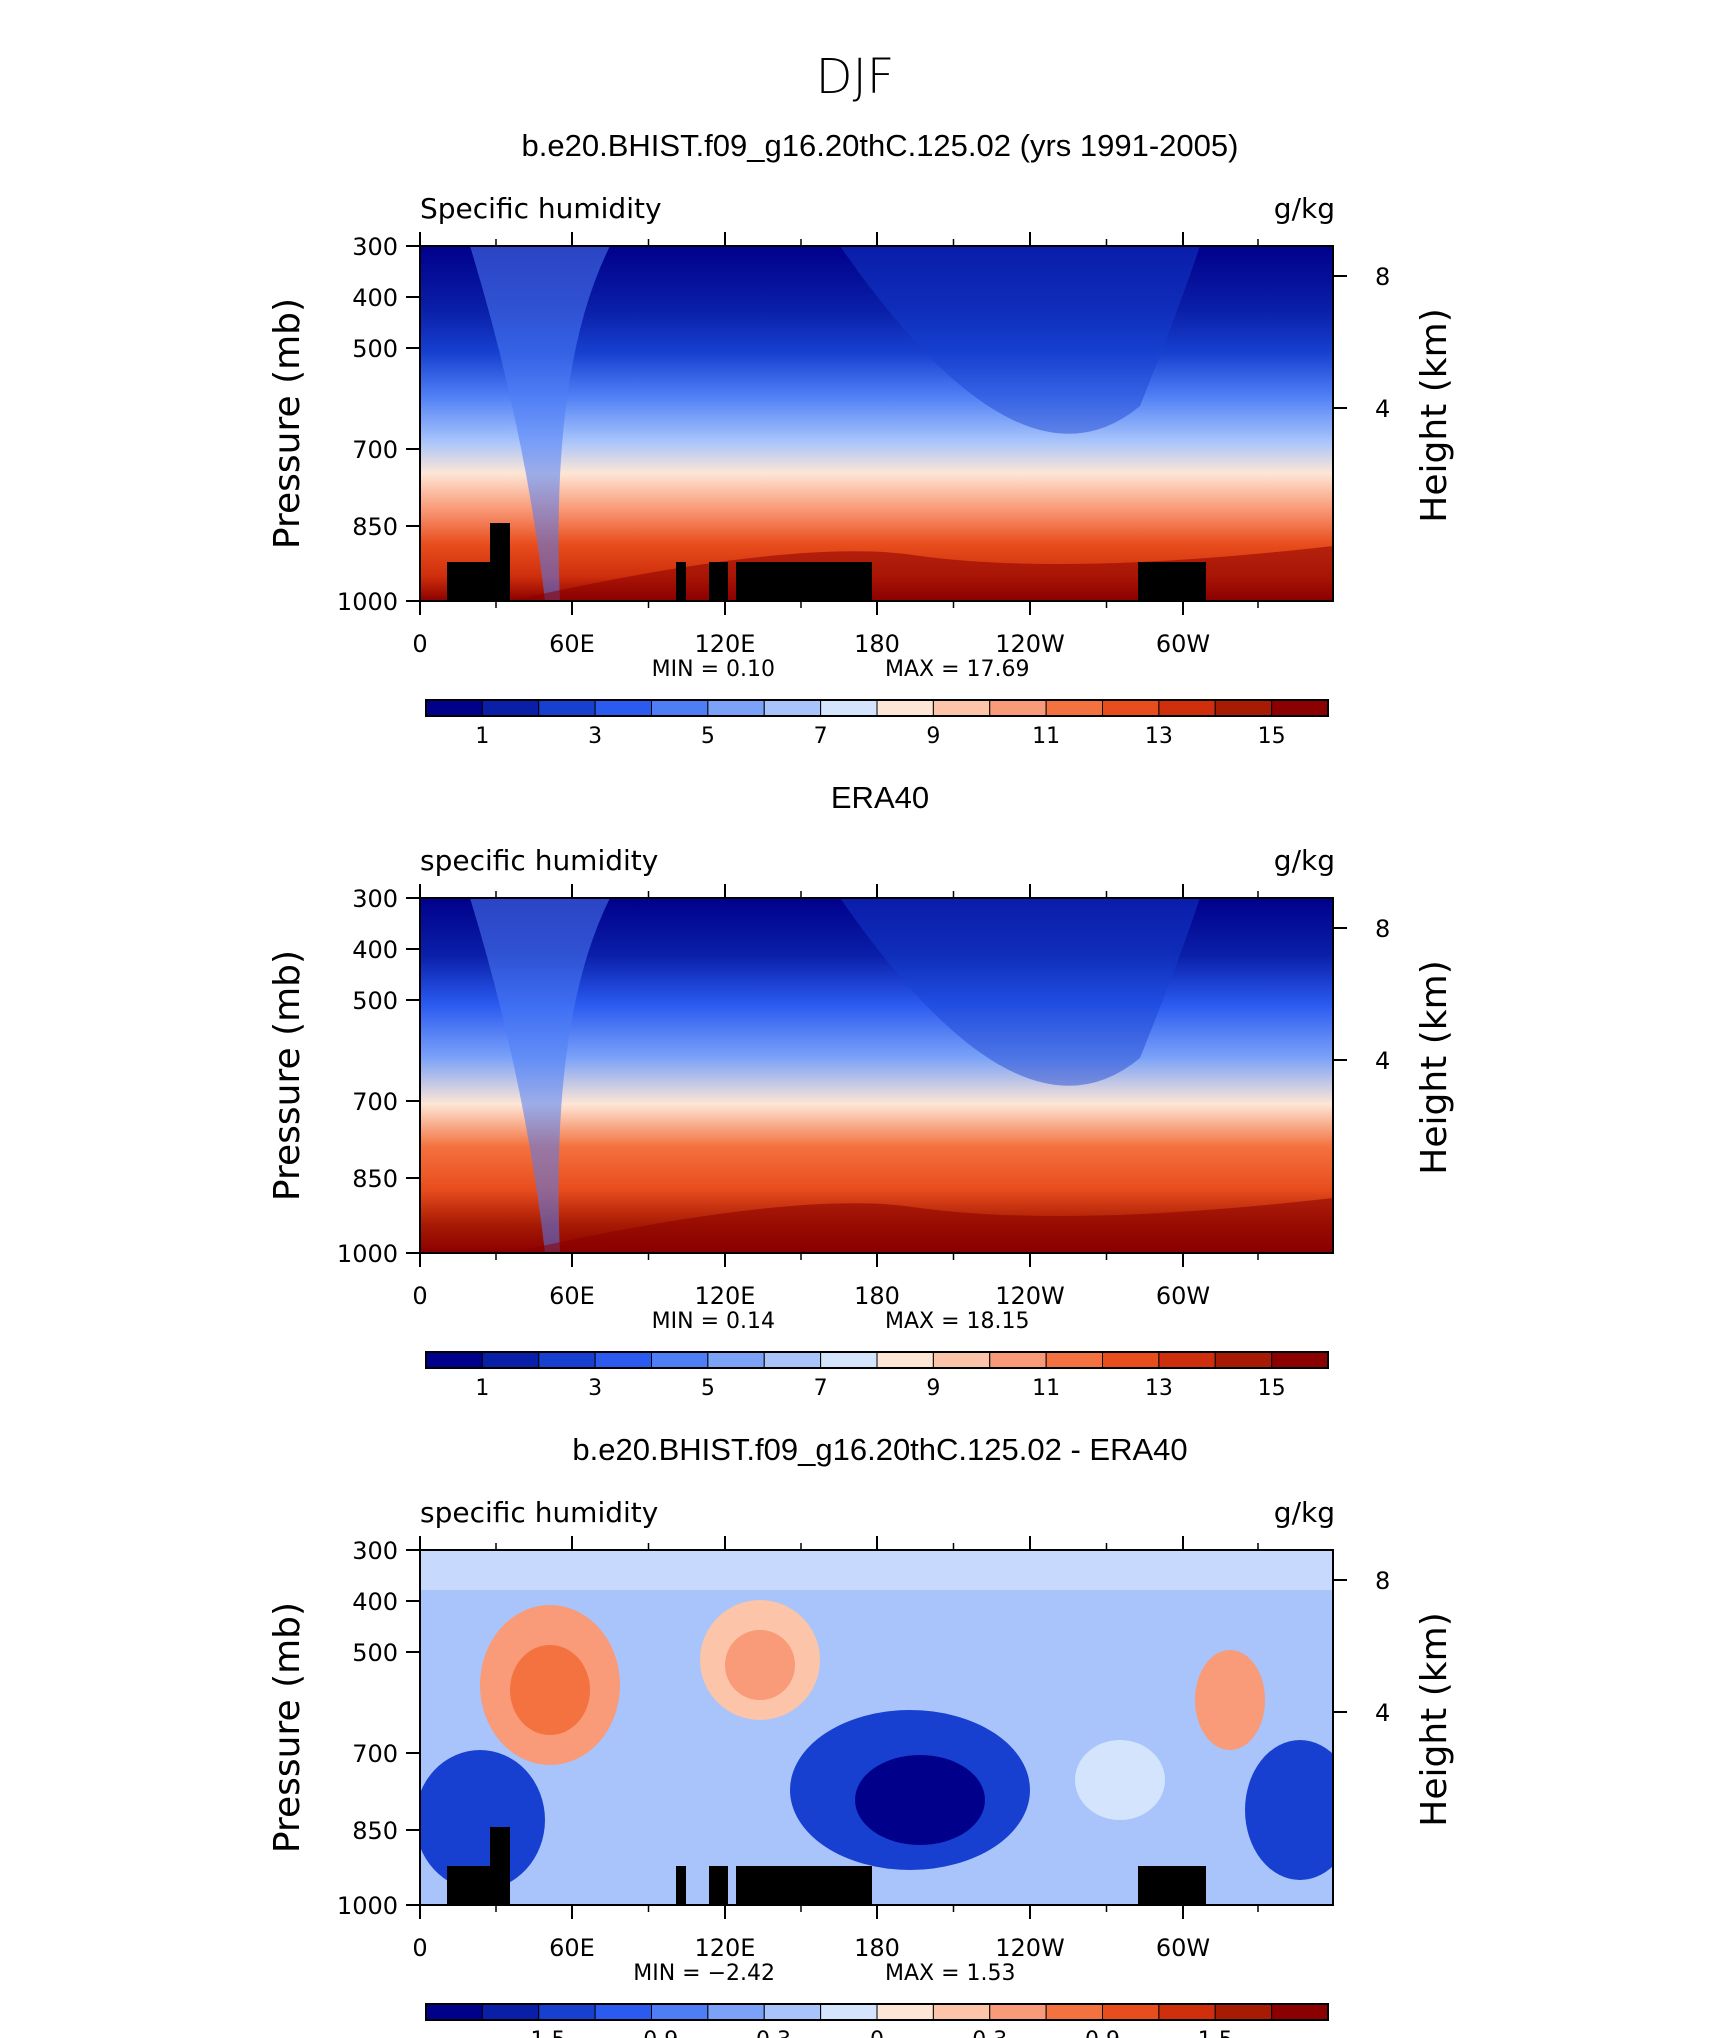 The height and width of the screenshot is (2038, 1710). What do you see at coordinates (950, 1973) in the screenshot?
I see `max-label: MAX = 1.53` at bounding box center [950, 1973].